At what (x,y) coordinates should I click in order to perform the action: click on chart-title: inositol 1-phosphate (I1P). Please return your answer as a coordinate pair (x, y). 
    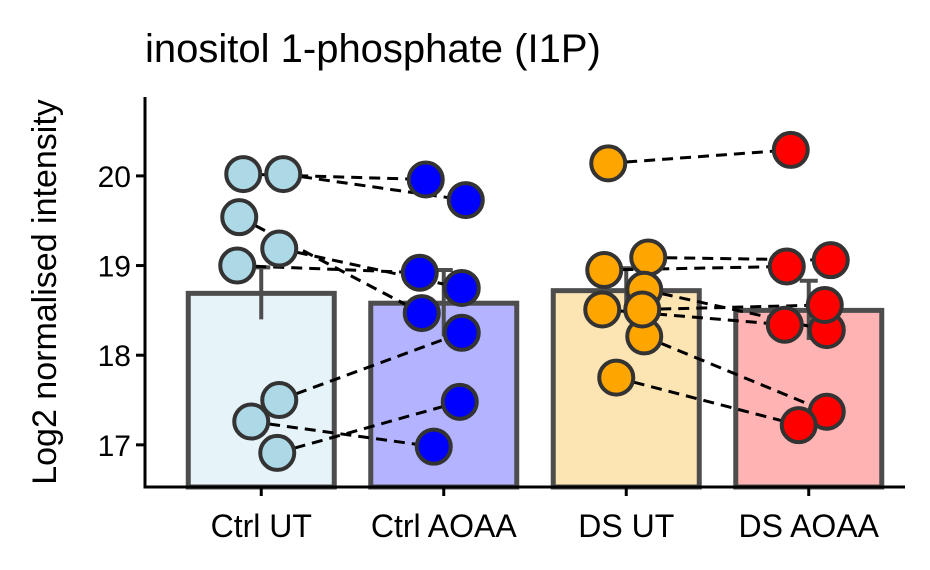
    Looking at the image, I should click on (373, 49).